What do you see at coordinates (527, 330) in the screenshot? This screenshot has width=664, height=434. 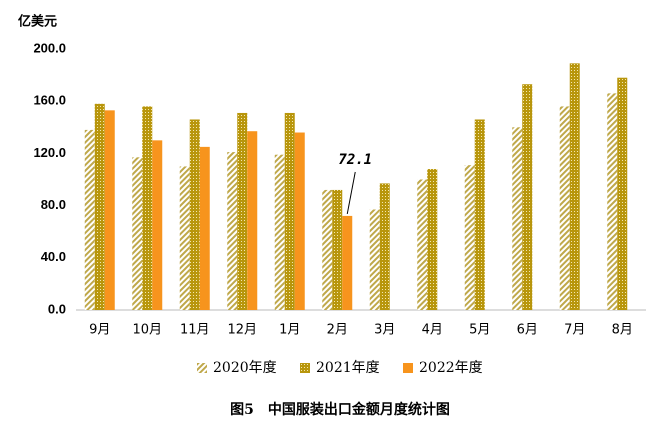 I see `x-tick-label: 6月` at bounding box center [527, 330].